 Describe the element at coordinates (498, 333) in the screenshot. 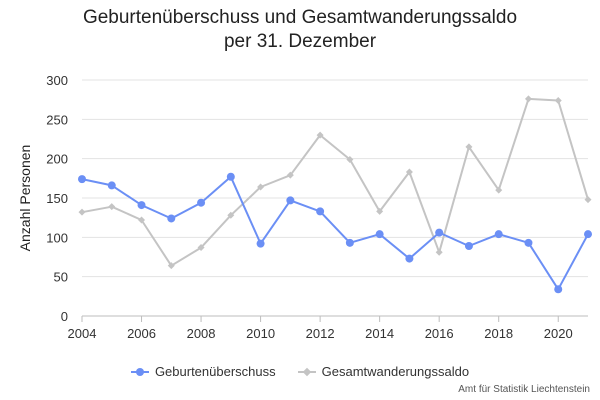

I see `x-tick-label: 2018` at that location.